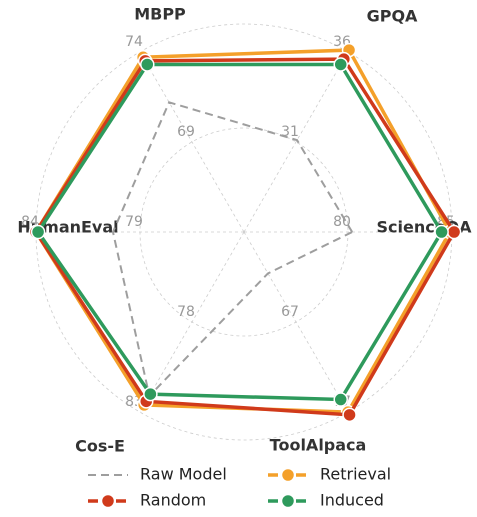 The height and width of the screenshot is (517, 477). Describe the element at coordinates (290, 312) in the screenshot. I see `tick-label: 67` at that location.